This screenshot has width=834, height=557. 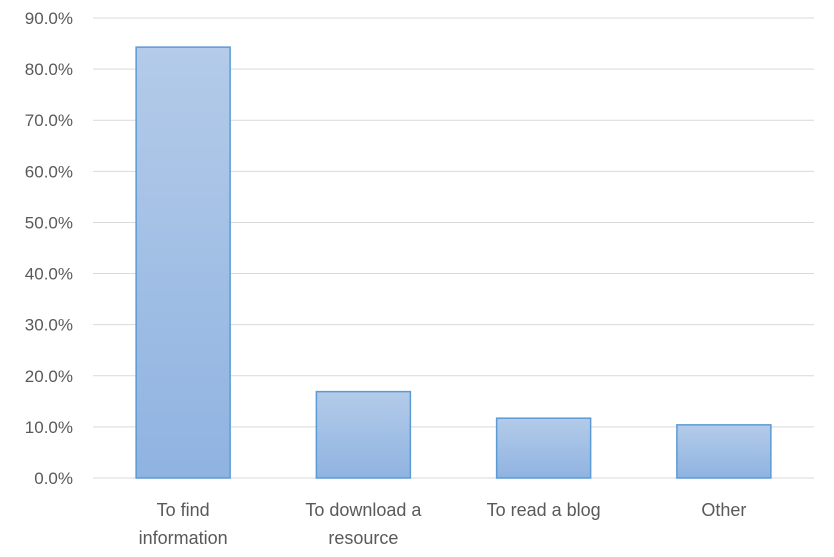 I want to click on x-category-label-line: resource, so click(x=363, y=538).